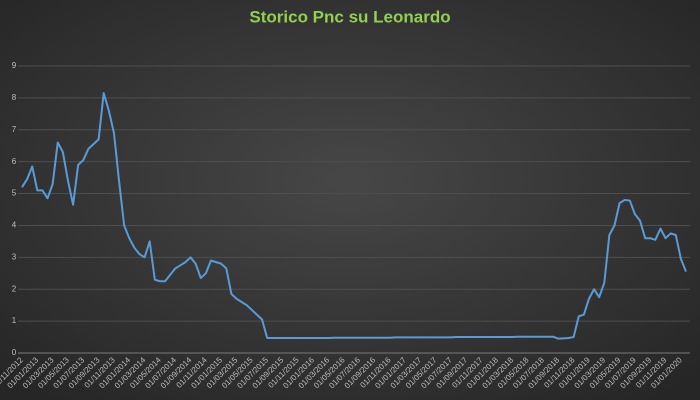 The width and height of the screenshot is (700, 400). Describe the element at coordinates (14, 352) in the screenshot. I see `y-tick-label: 0` at that location.